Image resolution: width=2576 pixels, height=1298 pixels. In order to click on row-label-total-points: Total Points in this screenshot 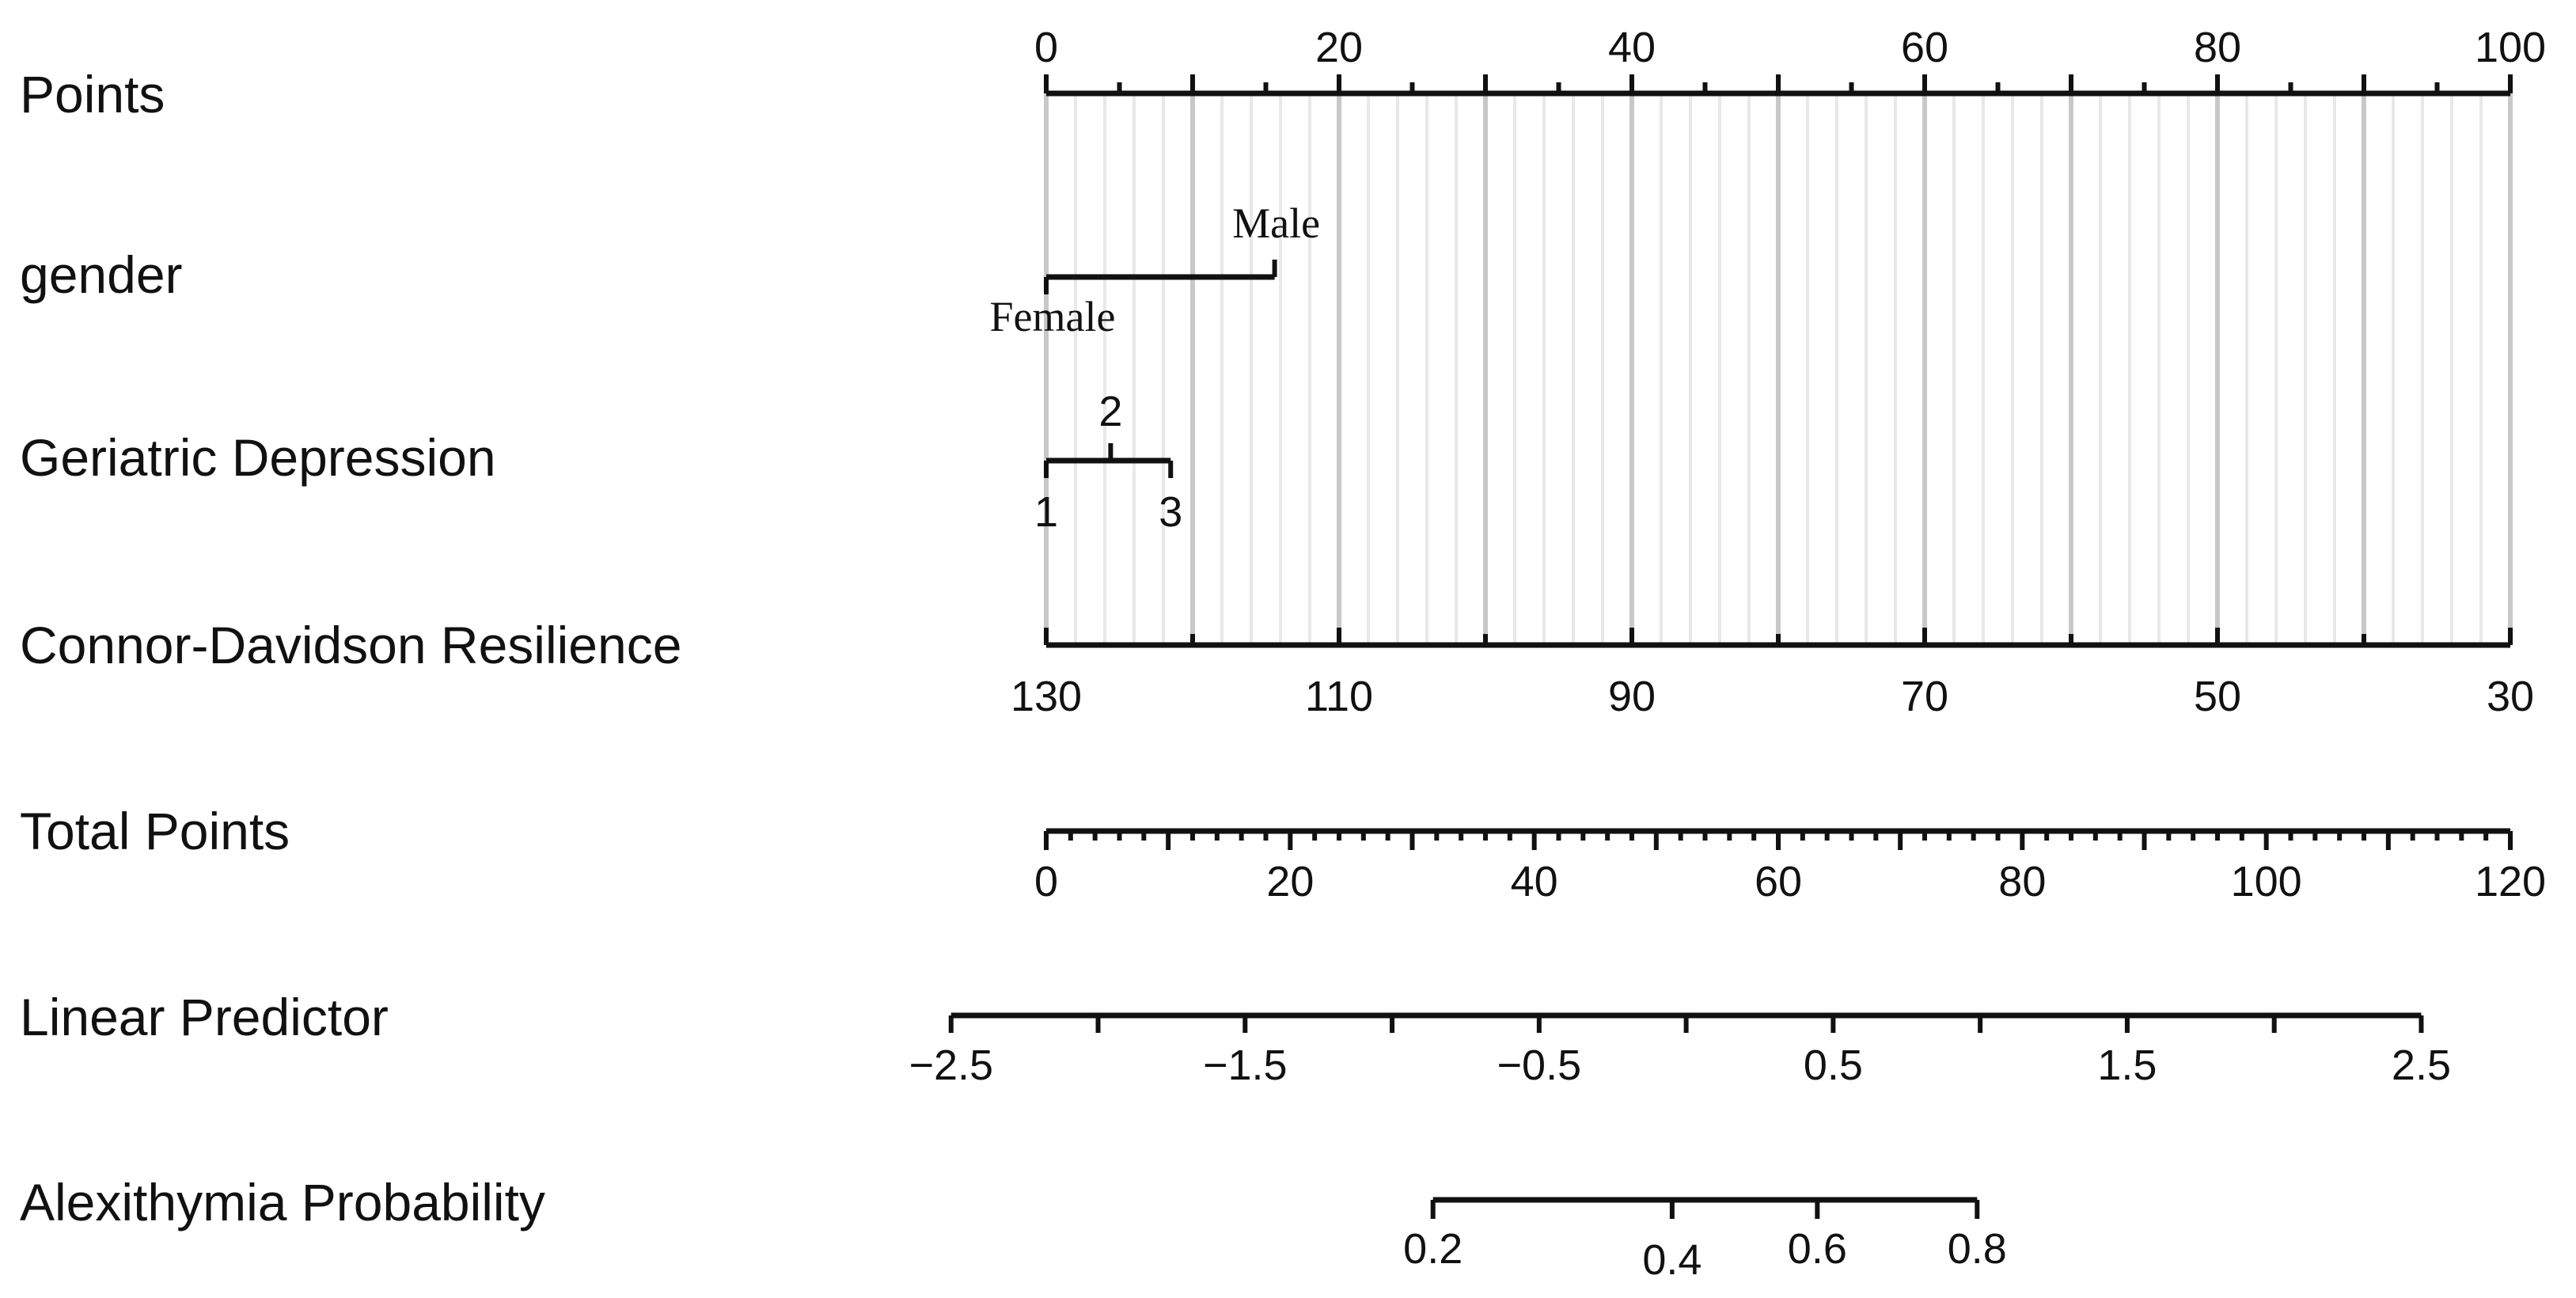, I will do `click(155, 831)`.